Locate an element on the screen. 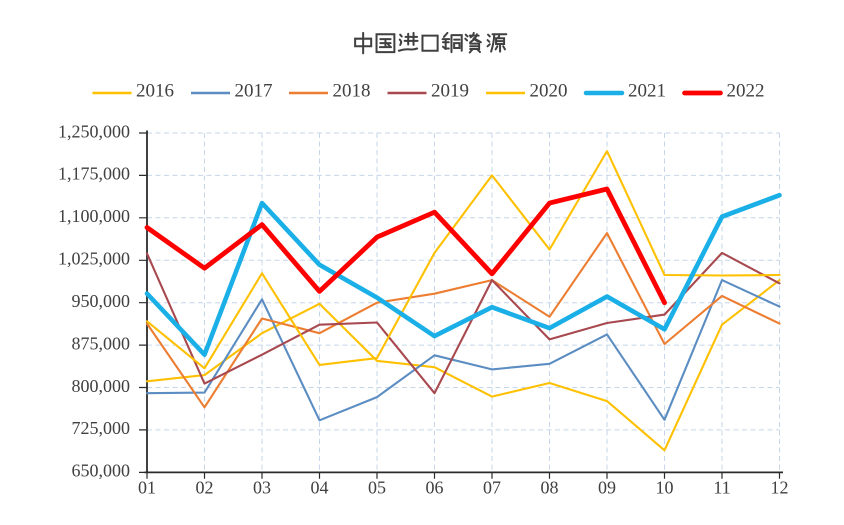 Image resolution: width=844 pixels, height=525 pixels. svg-text: 2017 is located at coordinates (254, 91).